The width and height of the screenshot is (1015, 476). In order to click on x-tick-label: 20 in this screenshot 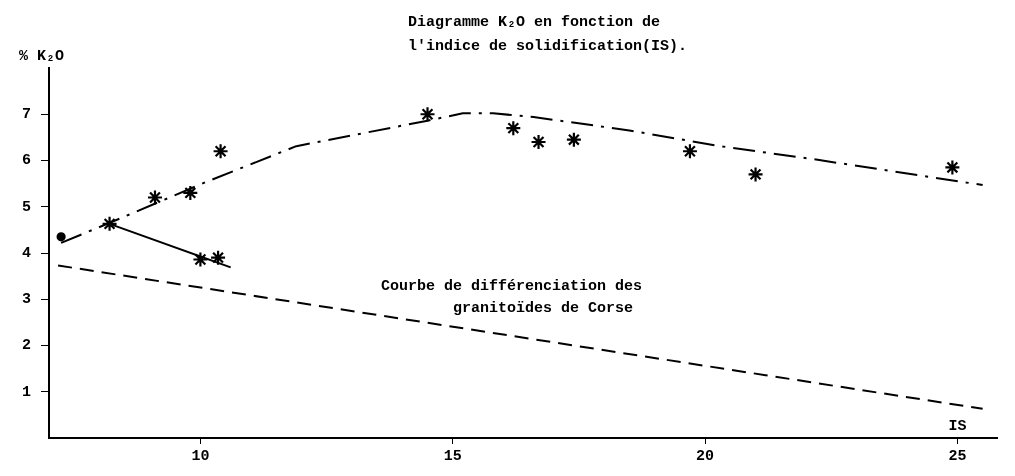, I will do `click(705, 456)`.